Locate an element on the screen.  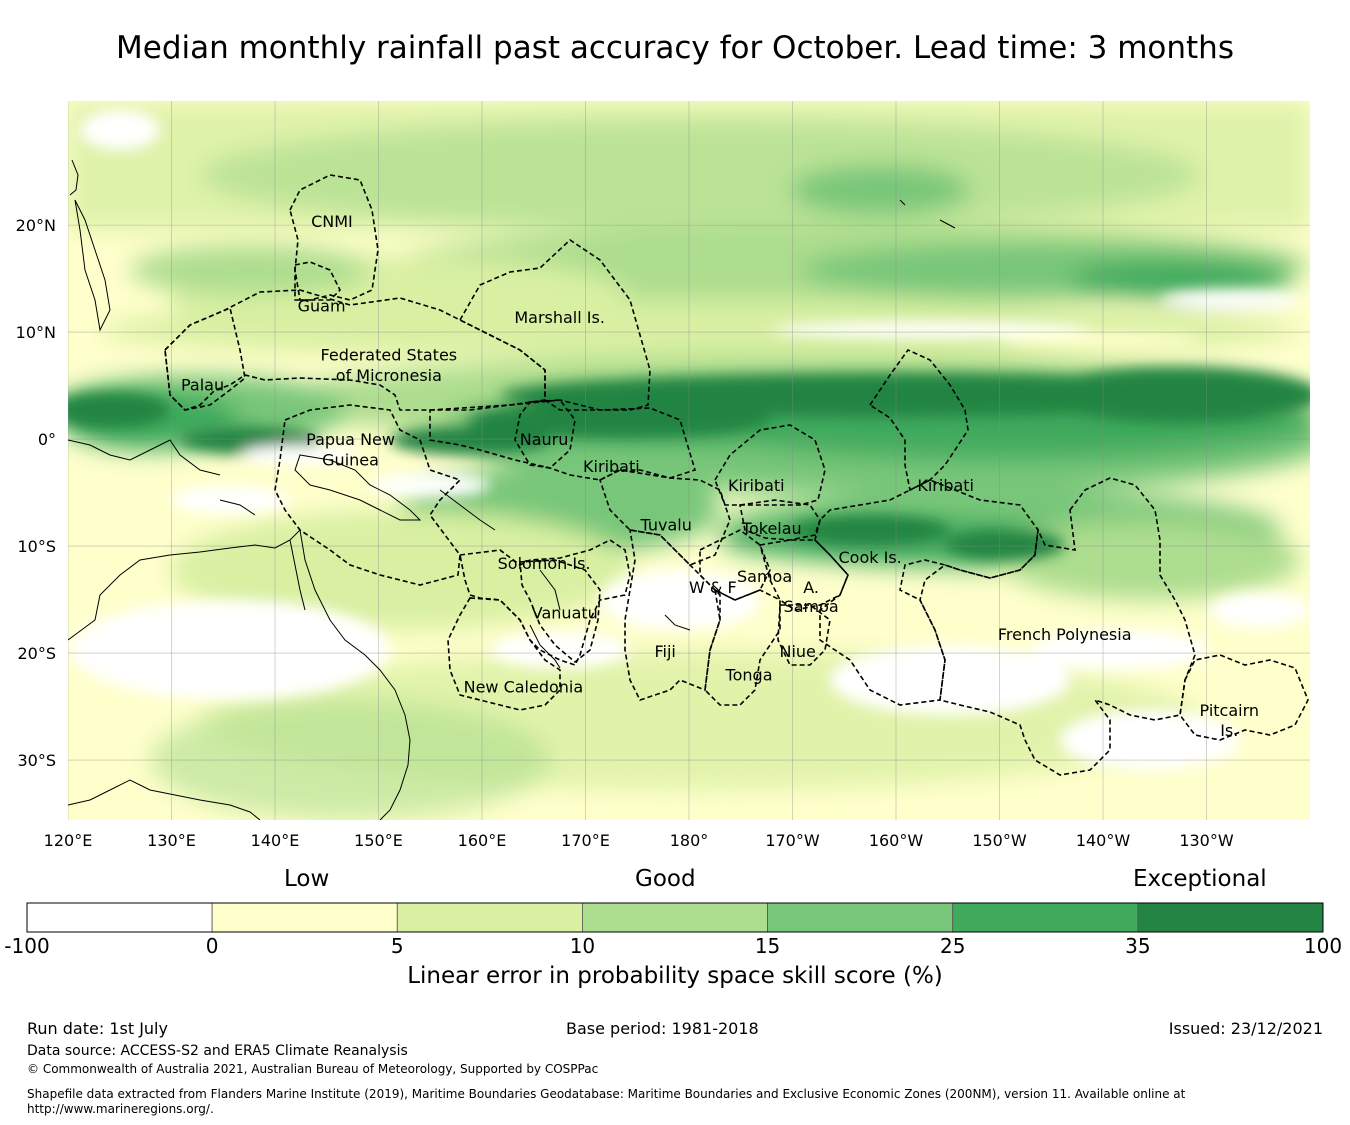
colorbar-tick: 0 is located at coordinates (212, 946).